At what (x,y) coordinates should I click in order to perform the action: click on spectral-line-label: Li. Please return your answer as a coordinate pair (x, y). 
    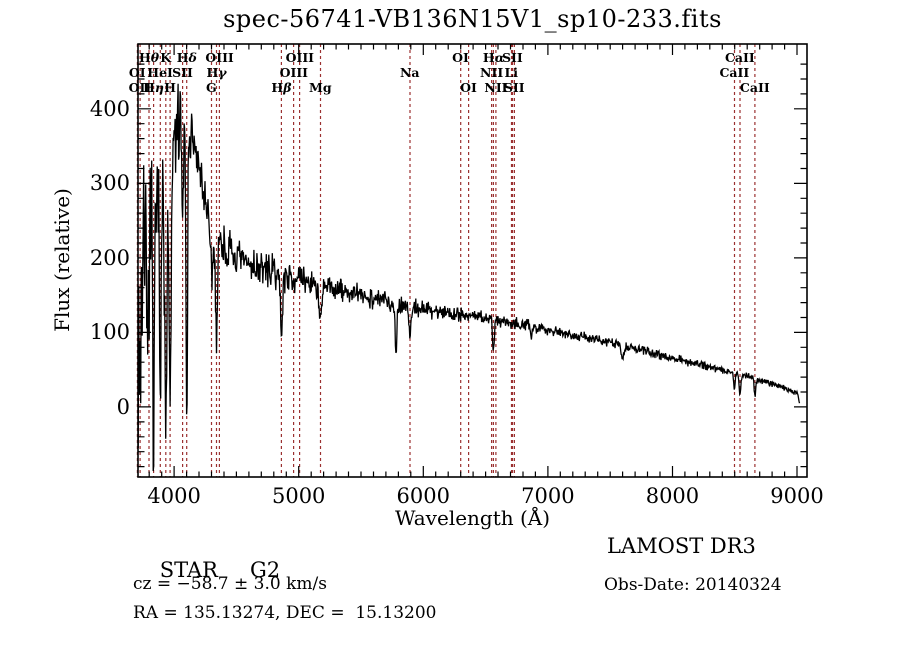
    Looking at the image, I should click on (511, 72).